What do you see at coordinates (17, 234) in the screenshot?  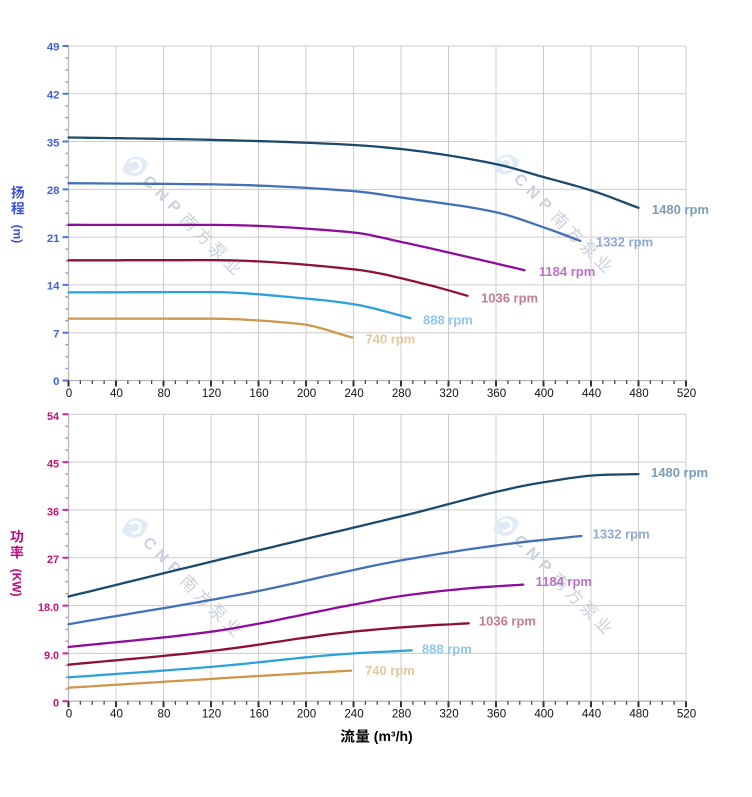 I see `svg-text: (m)` at bounding box center [17, 234].